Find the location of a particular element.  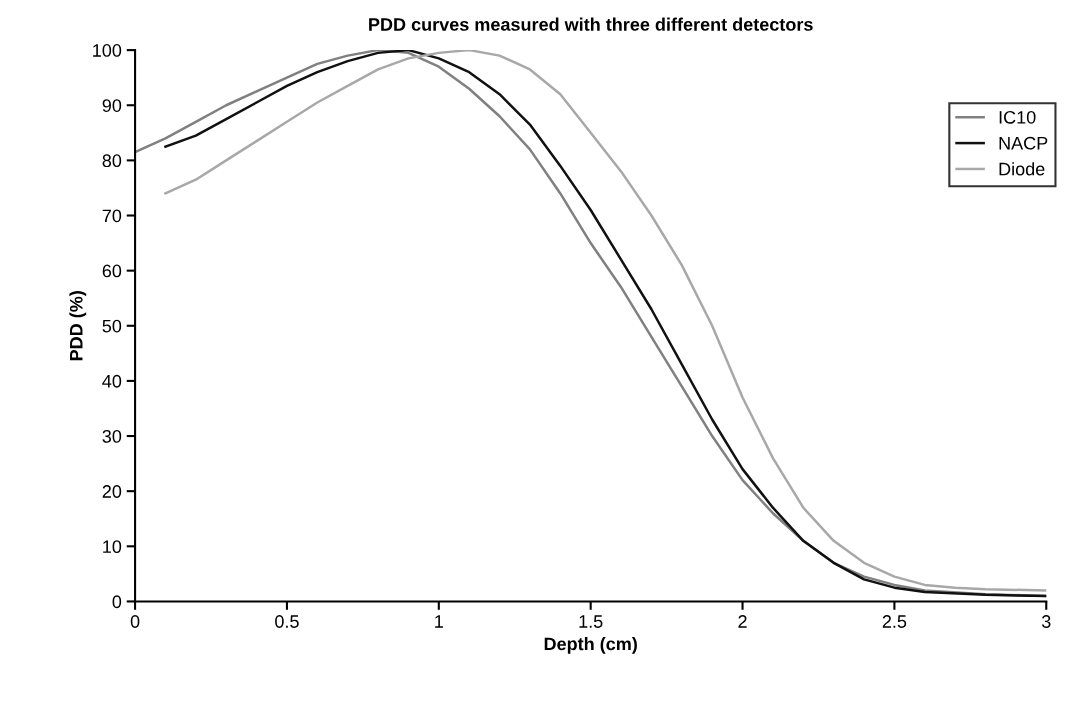

x-tick-label: 2 is located at coordinates (742, 621).